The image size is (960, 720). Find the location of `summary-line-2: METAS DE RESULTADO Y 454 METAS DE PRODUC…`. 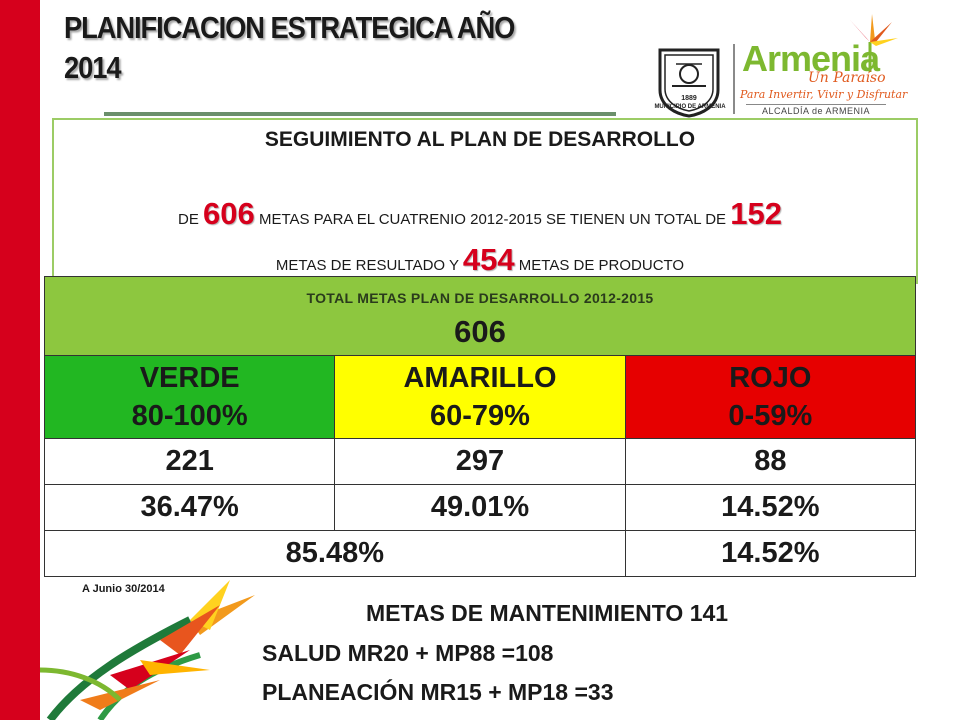

summary-line-2: METAS DE RESULTADO Y 454 METAS DE PRODUC… is located at coordinates (480, 260).